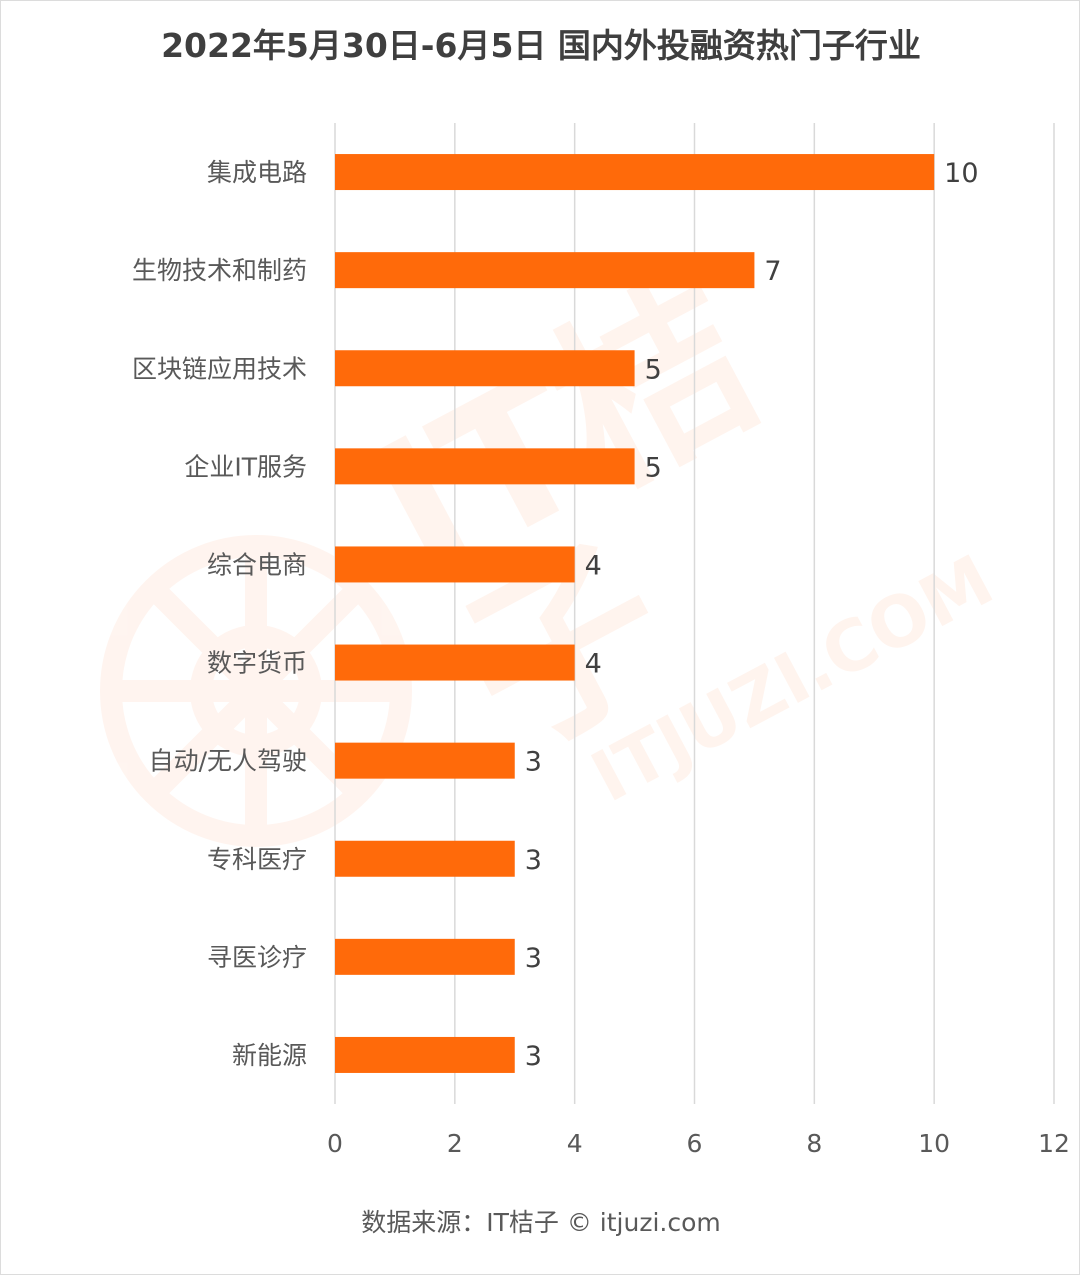 This screenshot has height=1275, width=1080. Describe the element at coordinates (245, 466) in the screenshot. I see `category-label: 企业IT服务` at that location.